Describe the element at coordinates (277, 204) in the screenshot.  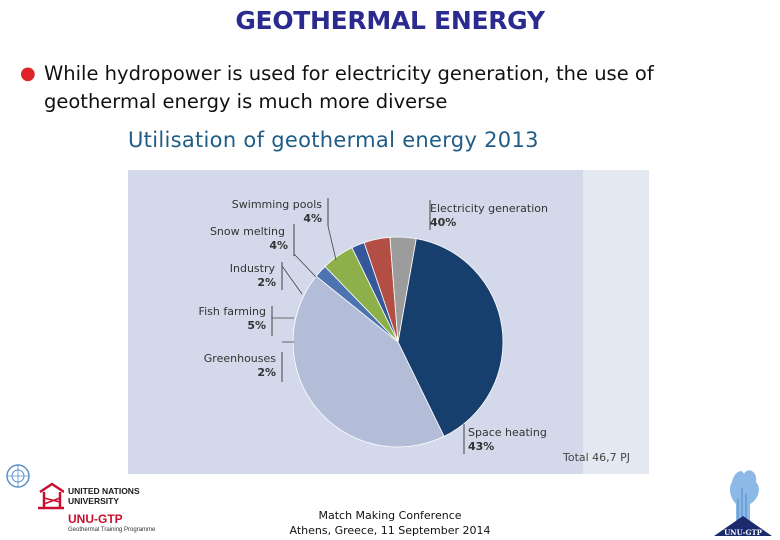
I see `slice-label: Swimming pools` at that location.